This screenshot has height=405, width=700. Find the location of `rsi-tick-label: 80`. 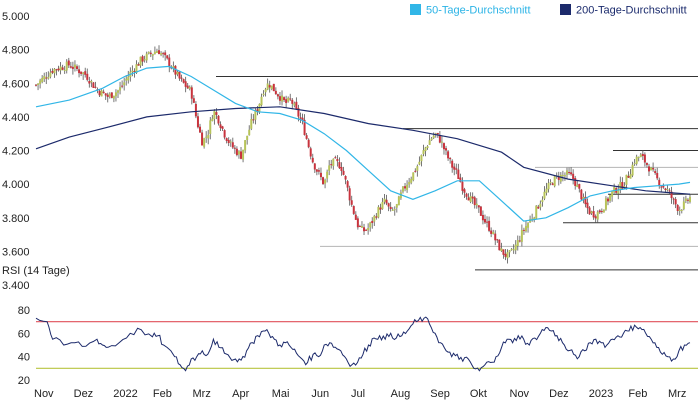

rsi-tick-label: 80 is located at coordinates (24, 311).